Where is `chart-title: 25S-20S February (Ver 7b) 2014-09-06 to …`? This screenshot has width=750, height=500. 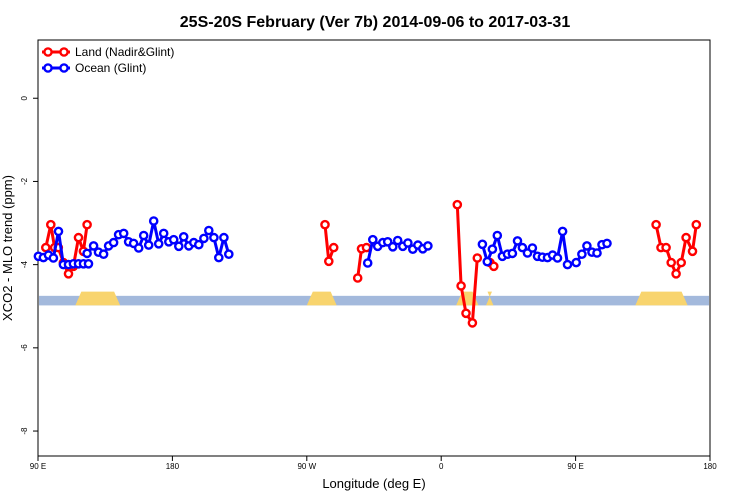
chart-title: 25S-20S February (Ver 7b) 2014-09-06 to … is located at coordinates (375, 22).